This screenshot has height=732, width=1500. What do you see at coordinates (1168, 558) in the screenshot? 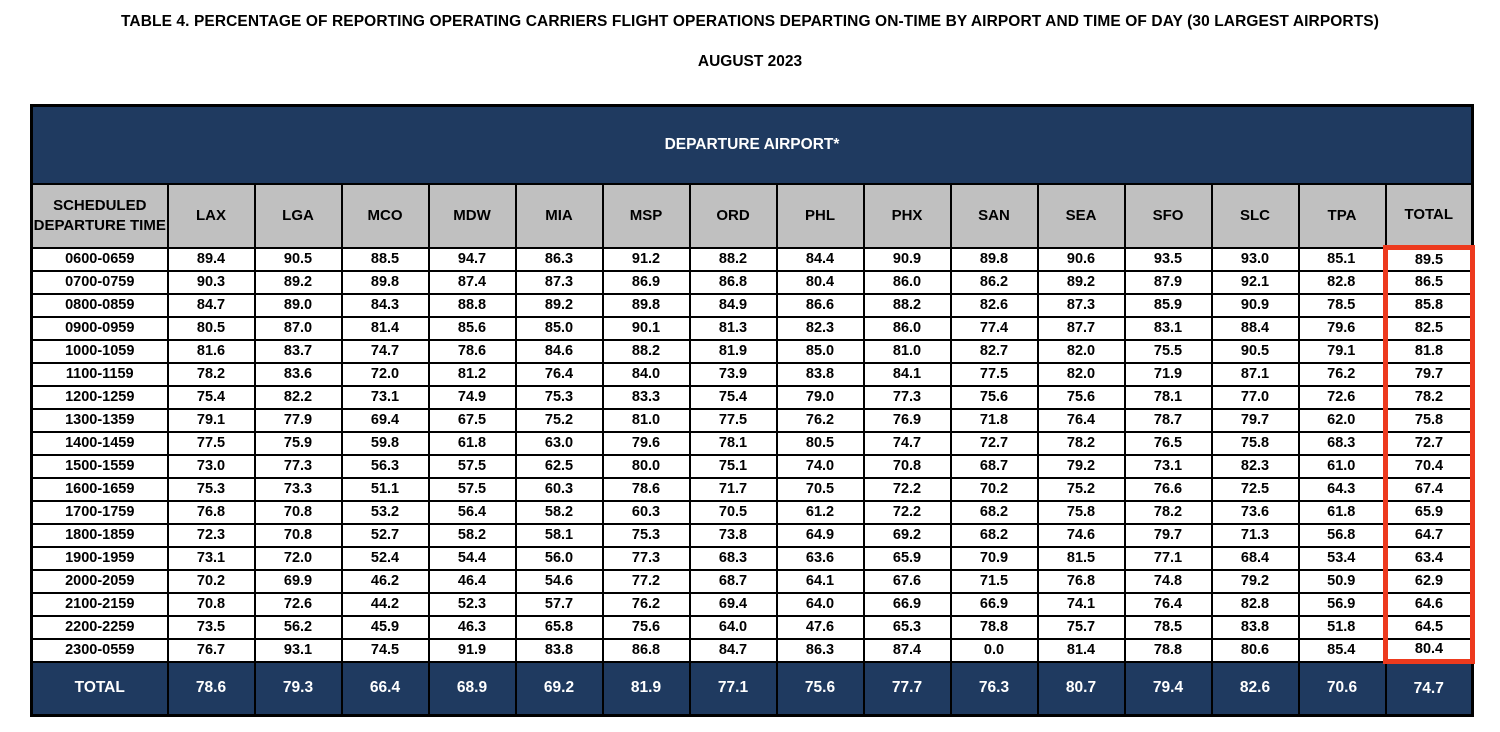
I see `value-cell: 77.1` at bounding box center [1168, 558].